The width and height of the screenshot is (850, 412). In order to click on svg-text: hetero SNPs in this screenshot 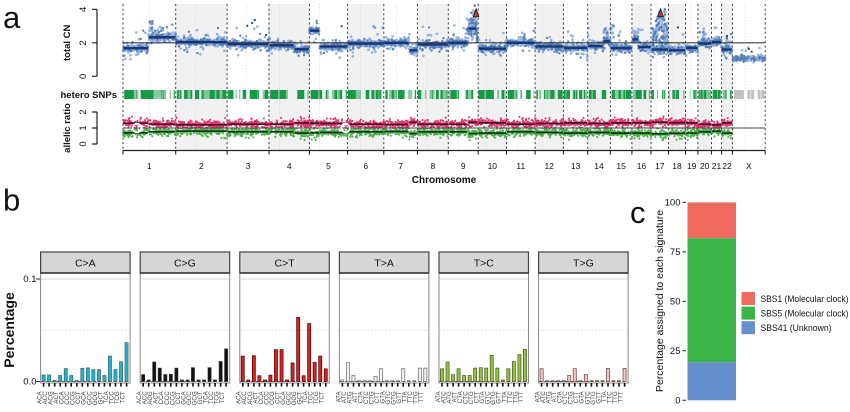, I will do `click(89, 95)`.